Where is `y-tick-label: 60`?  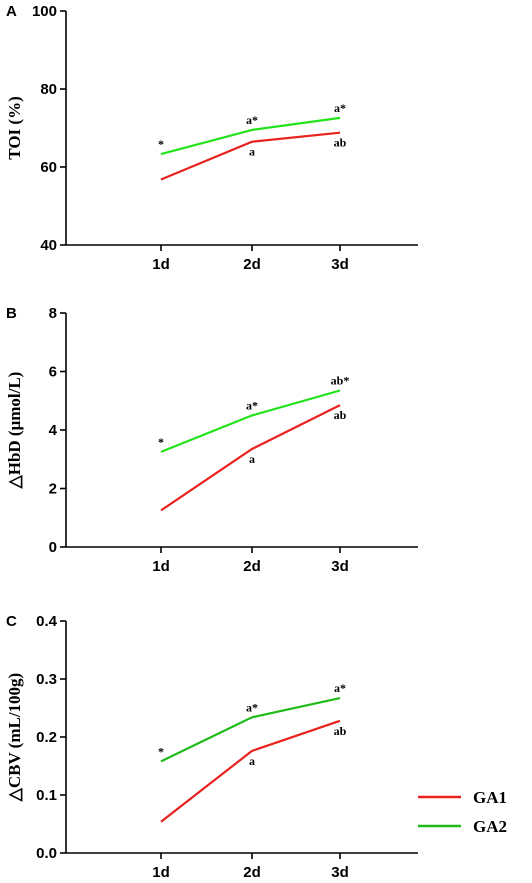
y-tick-label: 60 is located at coordinates (48, 167).